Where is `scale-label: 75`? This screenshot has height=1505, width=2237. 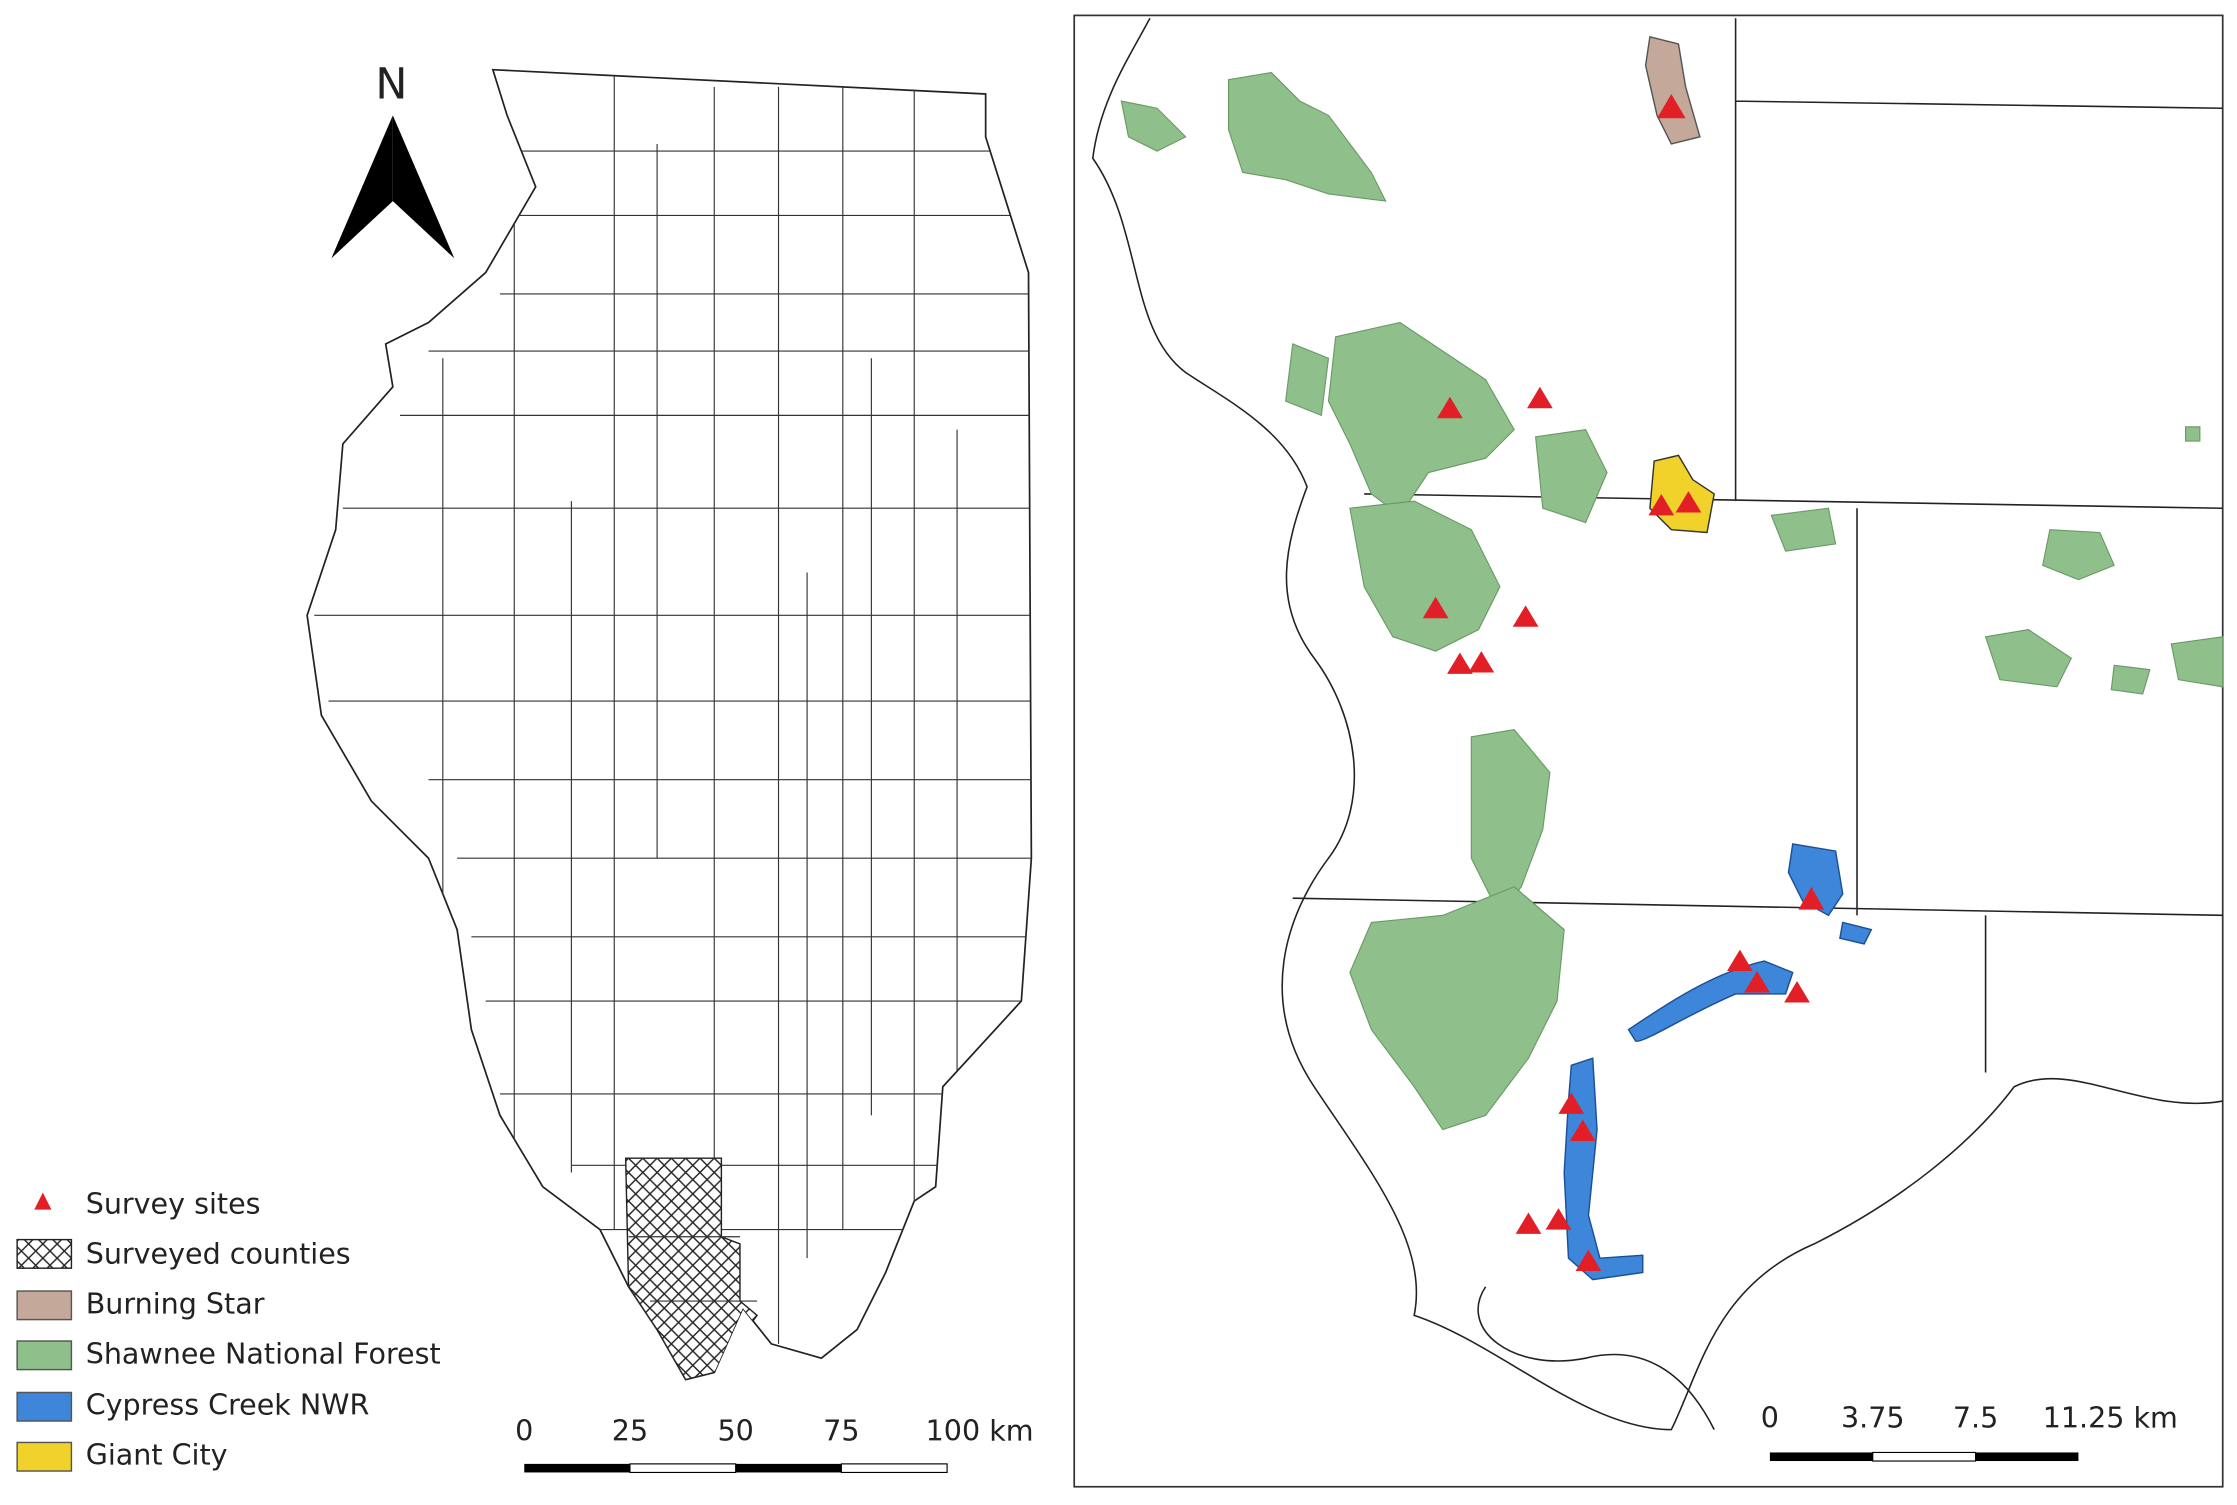 scale-label: 75 is located at coordinates (841, 1430).